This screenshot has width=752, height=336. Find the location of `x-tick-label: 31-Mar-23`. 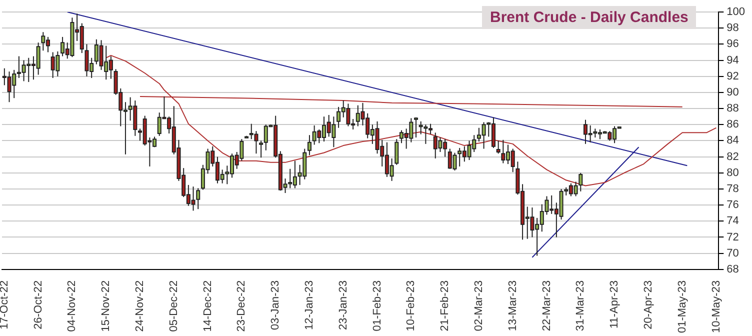

x-tick-label: 31-Mar-23 is located at coordinates (580, 306).